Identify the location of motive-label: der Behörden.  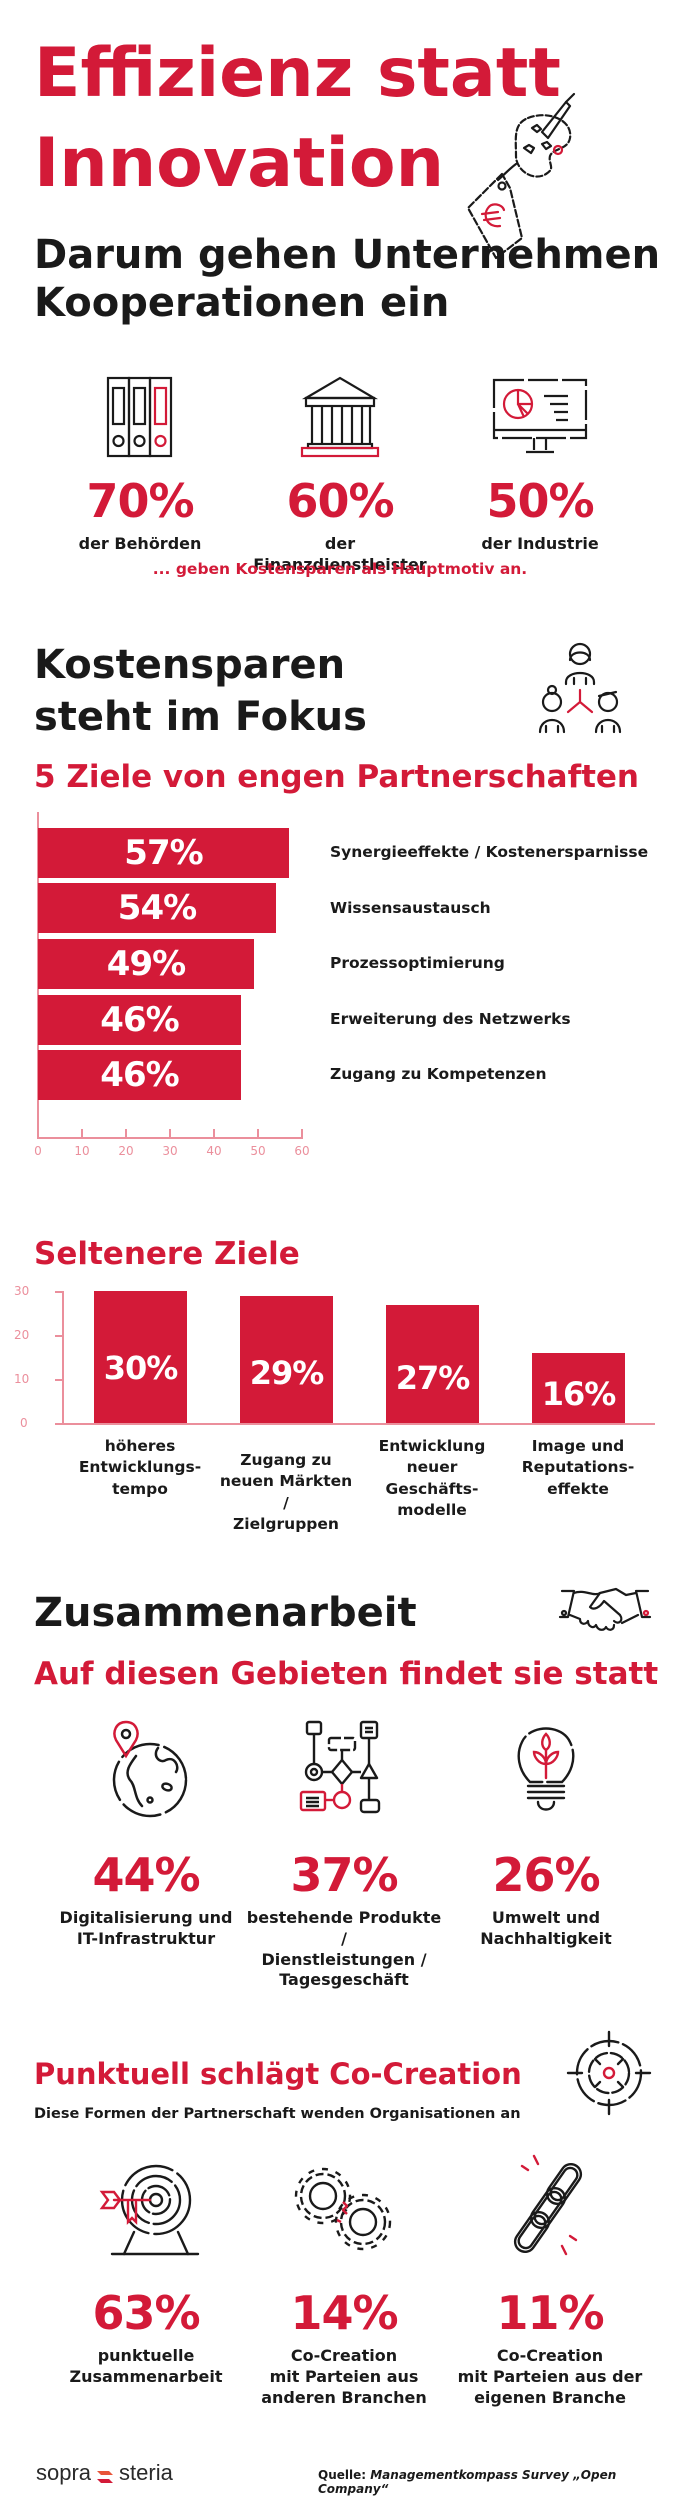
(140, 543).